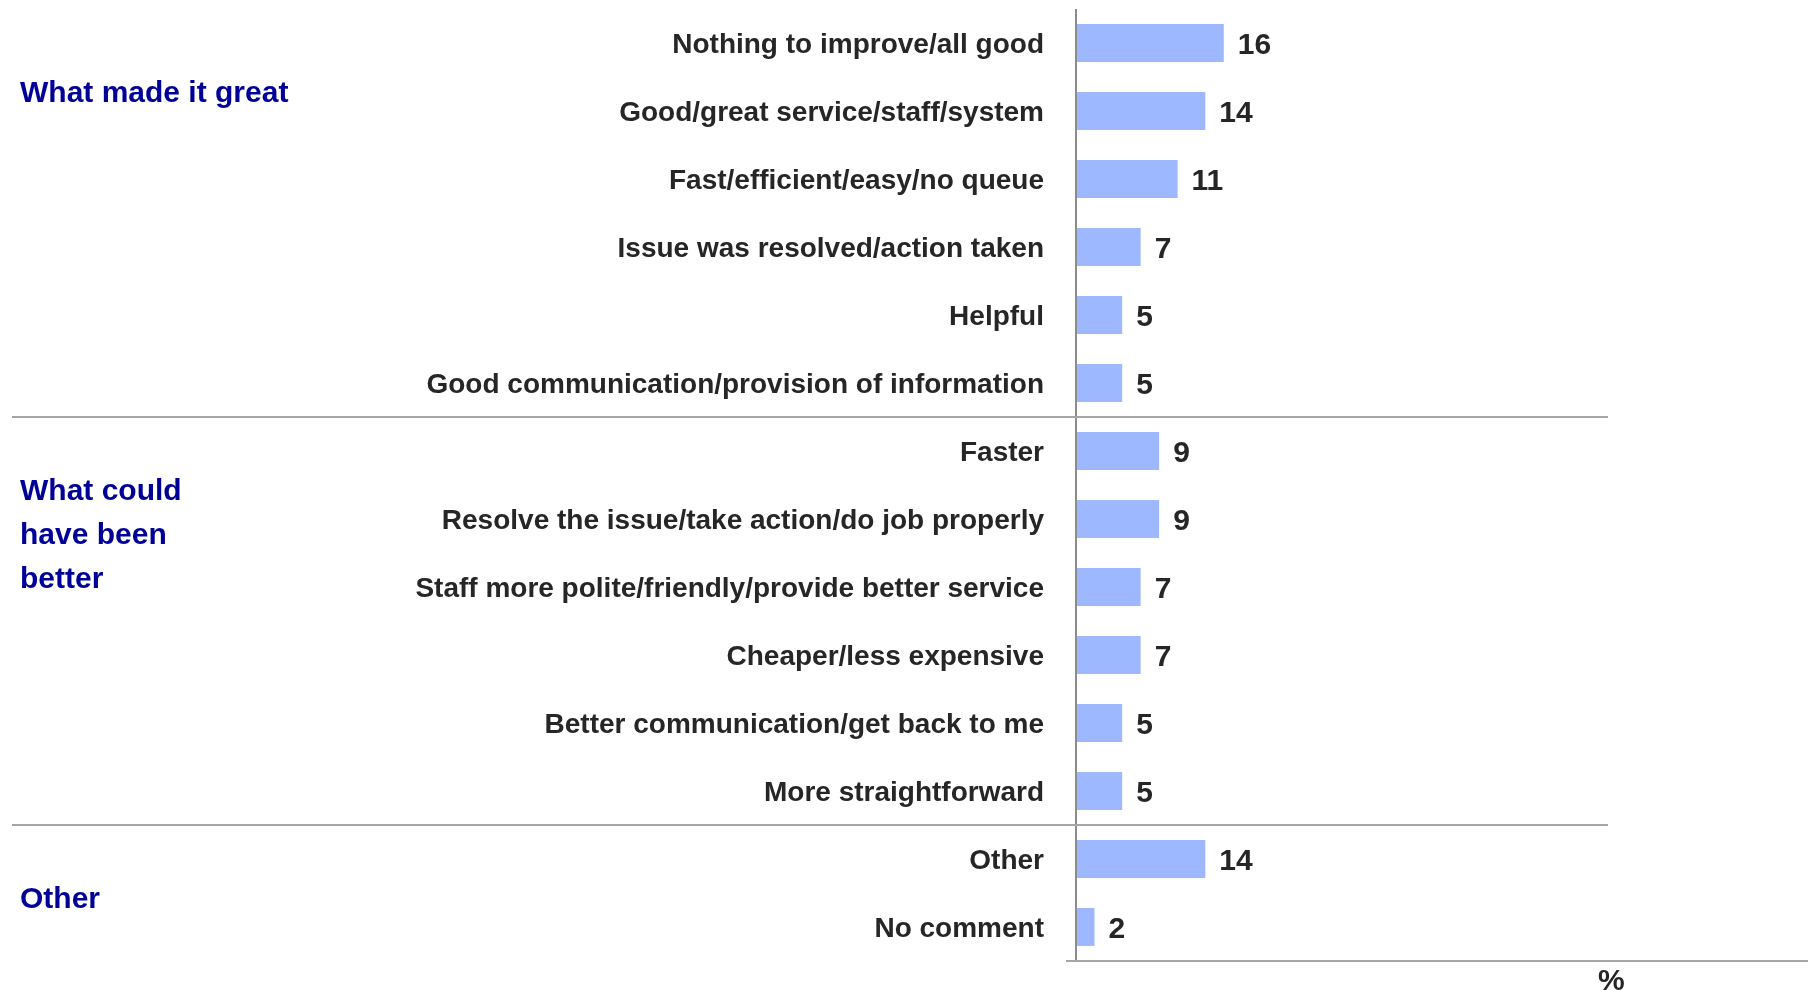 This screenshot has width=1820, height=990. What do you see at coordinates (830, 247) in the screenshot?
I see `y-tick-label: Issue was resolved/action taken` at bounding box center [830, 247].